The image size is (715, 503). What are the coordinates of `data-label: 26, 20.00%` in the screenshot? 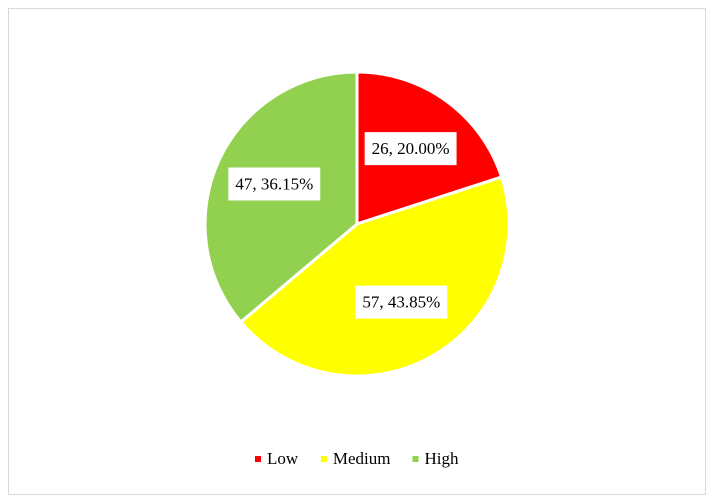 It's located at (410, 149).